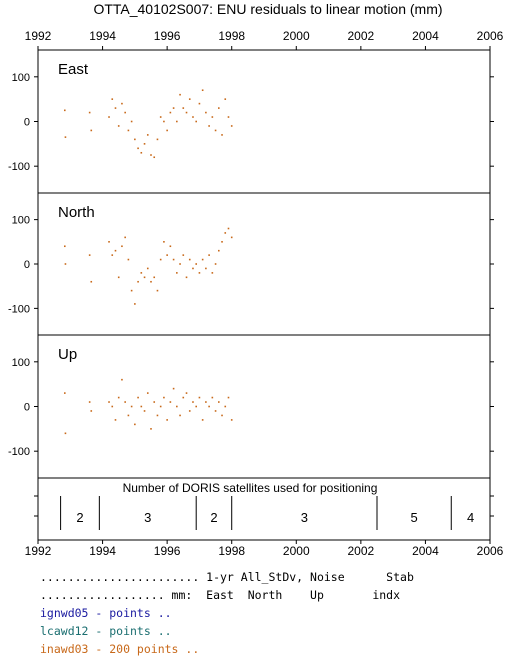 The width and height of the screenshot is (506, 657). Describe the element at coordinates (106, 631) in the screenshot. I see `legend-item-2: lcawd12 - points ..` at that location.